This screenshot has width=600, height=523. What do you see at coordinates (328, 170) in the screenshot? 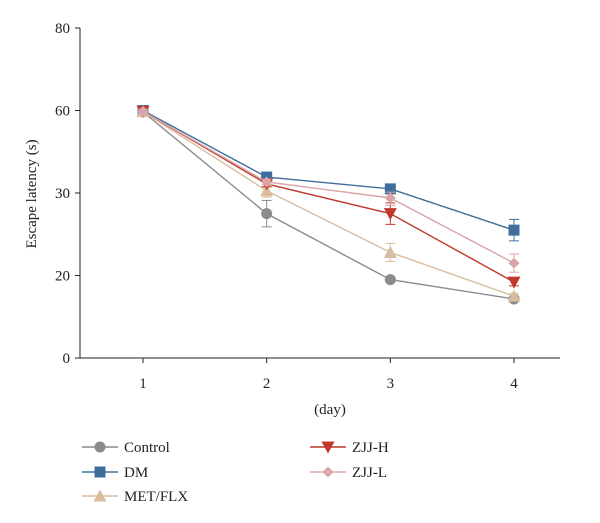
I see `series-line` at bounding box center [328, 170].